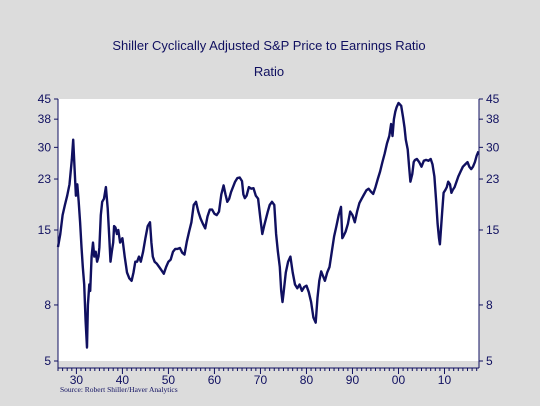 Image resolution: width=540 pixels, height=406 pixels. I want to click on x-tick-label: 80, so click(307, 380).